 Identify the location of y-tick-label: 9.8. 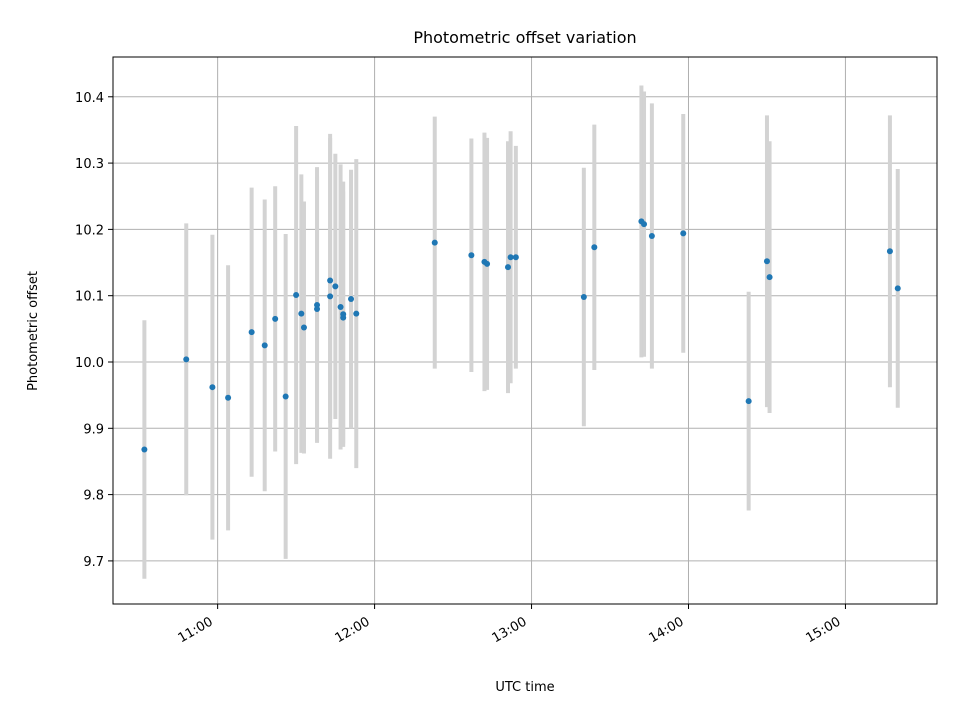
(93, 496).